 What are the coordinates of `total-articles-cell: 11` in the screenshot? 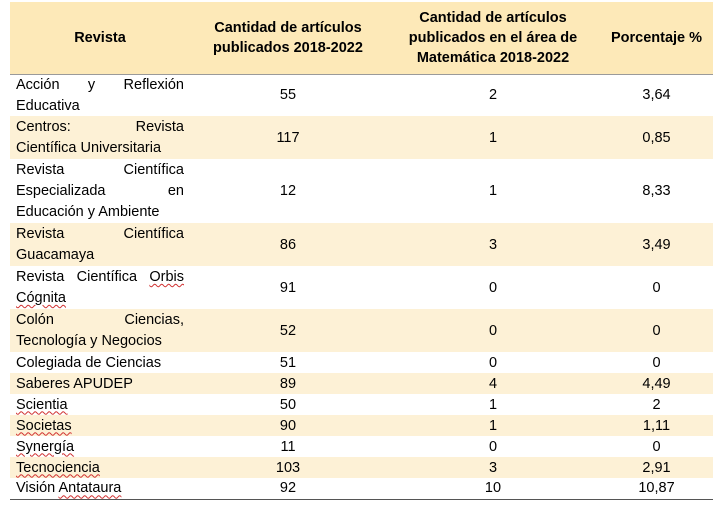 It's located at (288, 446).